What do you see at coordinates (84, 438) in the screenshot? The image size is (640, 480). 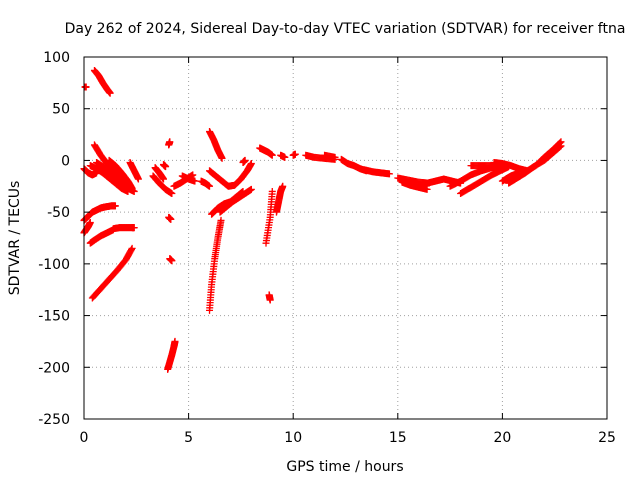 I see `x-tick-label: 0` at bounding box center [84, 438].